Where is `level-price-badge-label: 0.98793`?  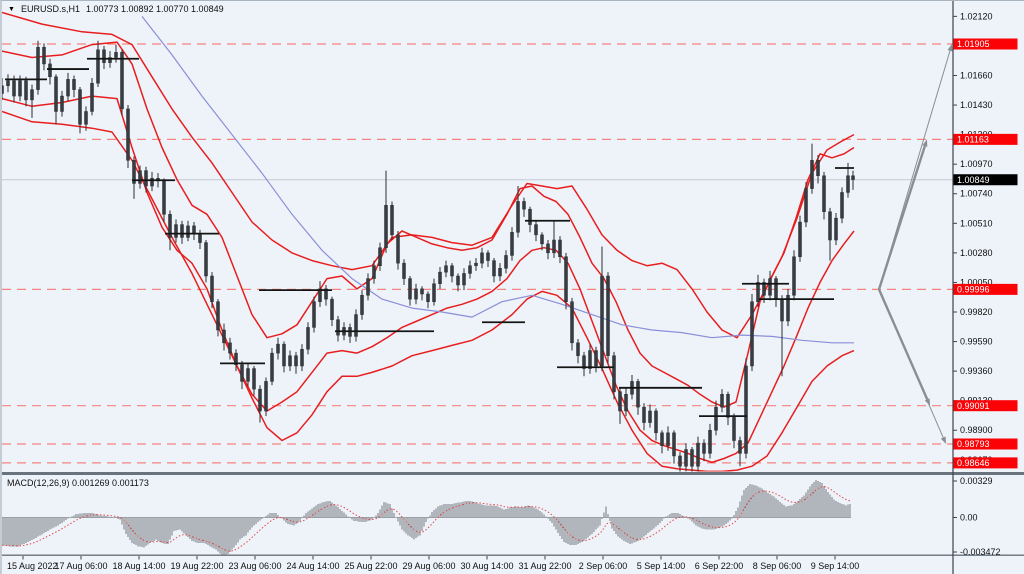 level-price-badge-label: 0.98793 is located at coordinates (973, 444).